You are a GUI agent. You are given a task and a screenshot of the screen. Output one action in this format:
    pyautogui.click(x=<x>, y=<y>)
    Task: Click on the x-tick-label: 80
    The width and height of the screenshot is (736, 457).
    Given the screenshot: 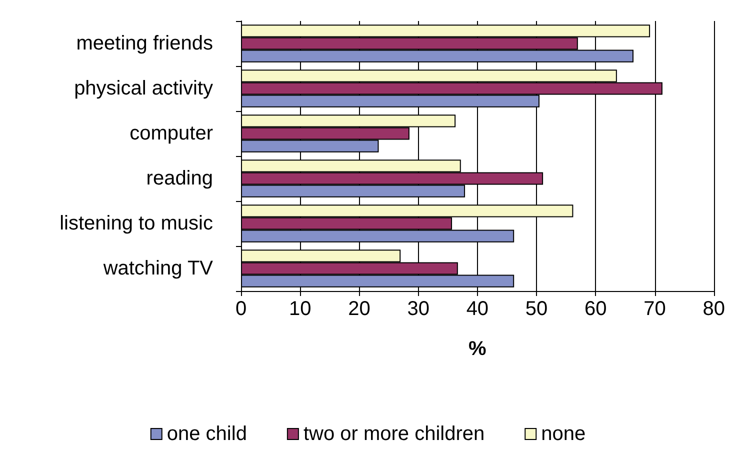 What is the action you would take?
    pyautogui.click(x=713, y=309)
    